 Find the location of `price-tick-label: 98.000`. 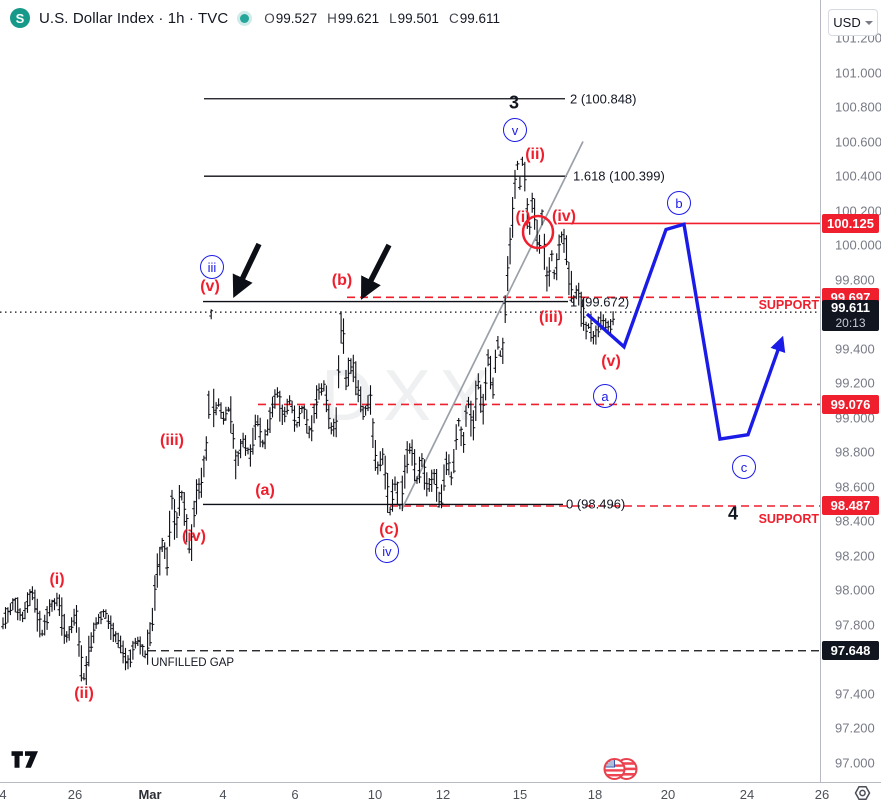

price-tick-label: 98.000 is located at coordinates (855, 590).